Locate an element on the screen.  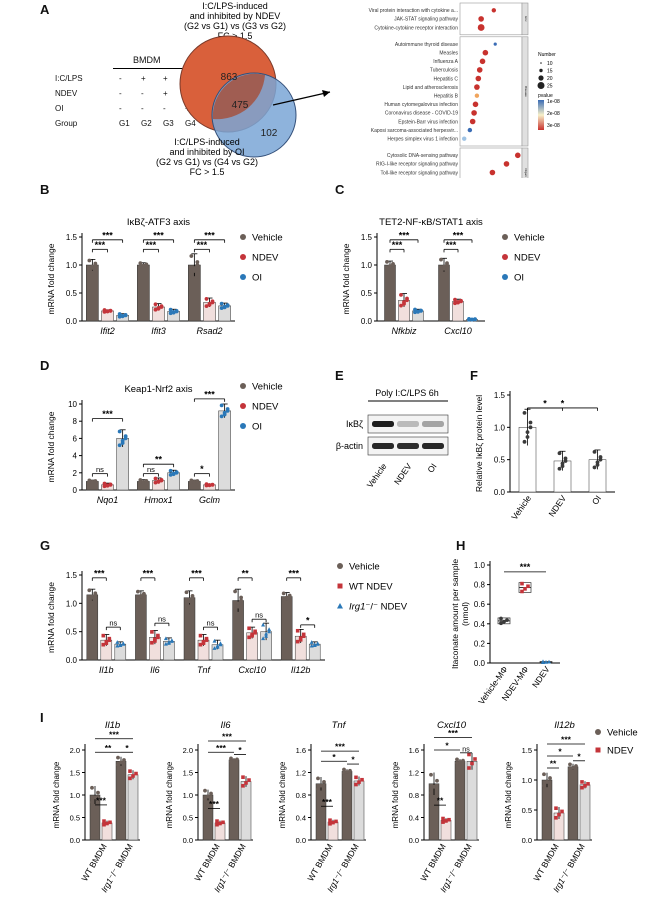
legend-label: Irg1⁻/⁻ NDEV is located at coordinates (378, 607).